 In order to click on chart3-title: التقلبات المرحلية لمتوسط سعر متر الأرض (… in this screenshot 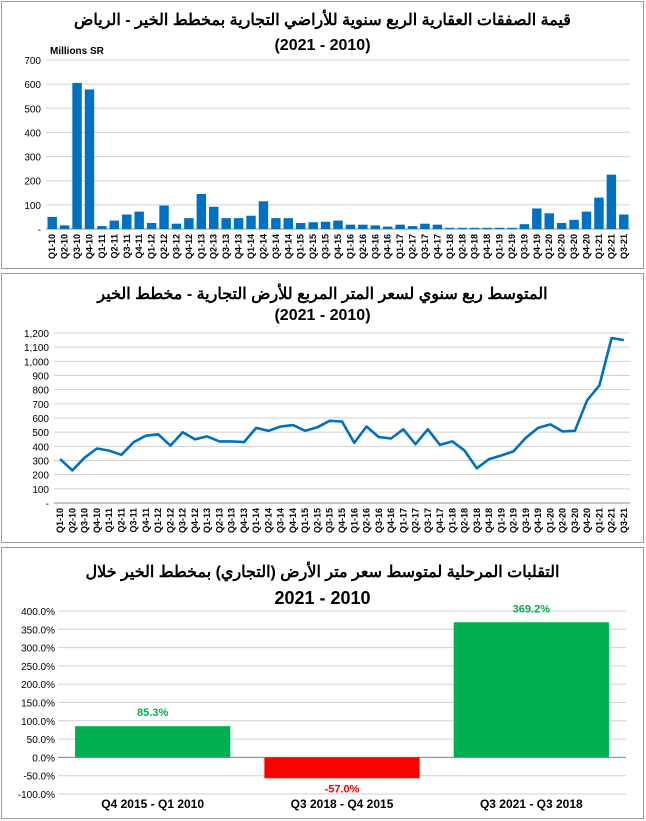, I will do `click(322, 572)`.